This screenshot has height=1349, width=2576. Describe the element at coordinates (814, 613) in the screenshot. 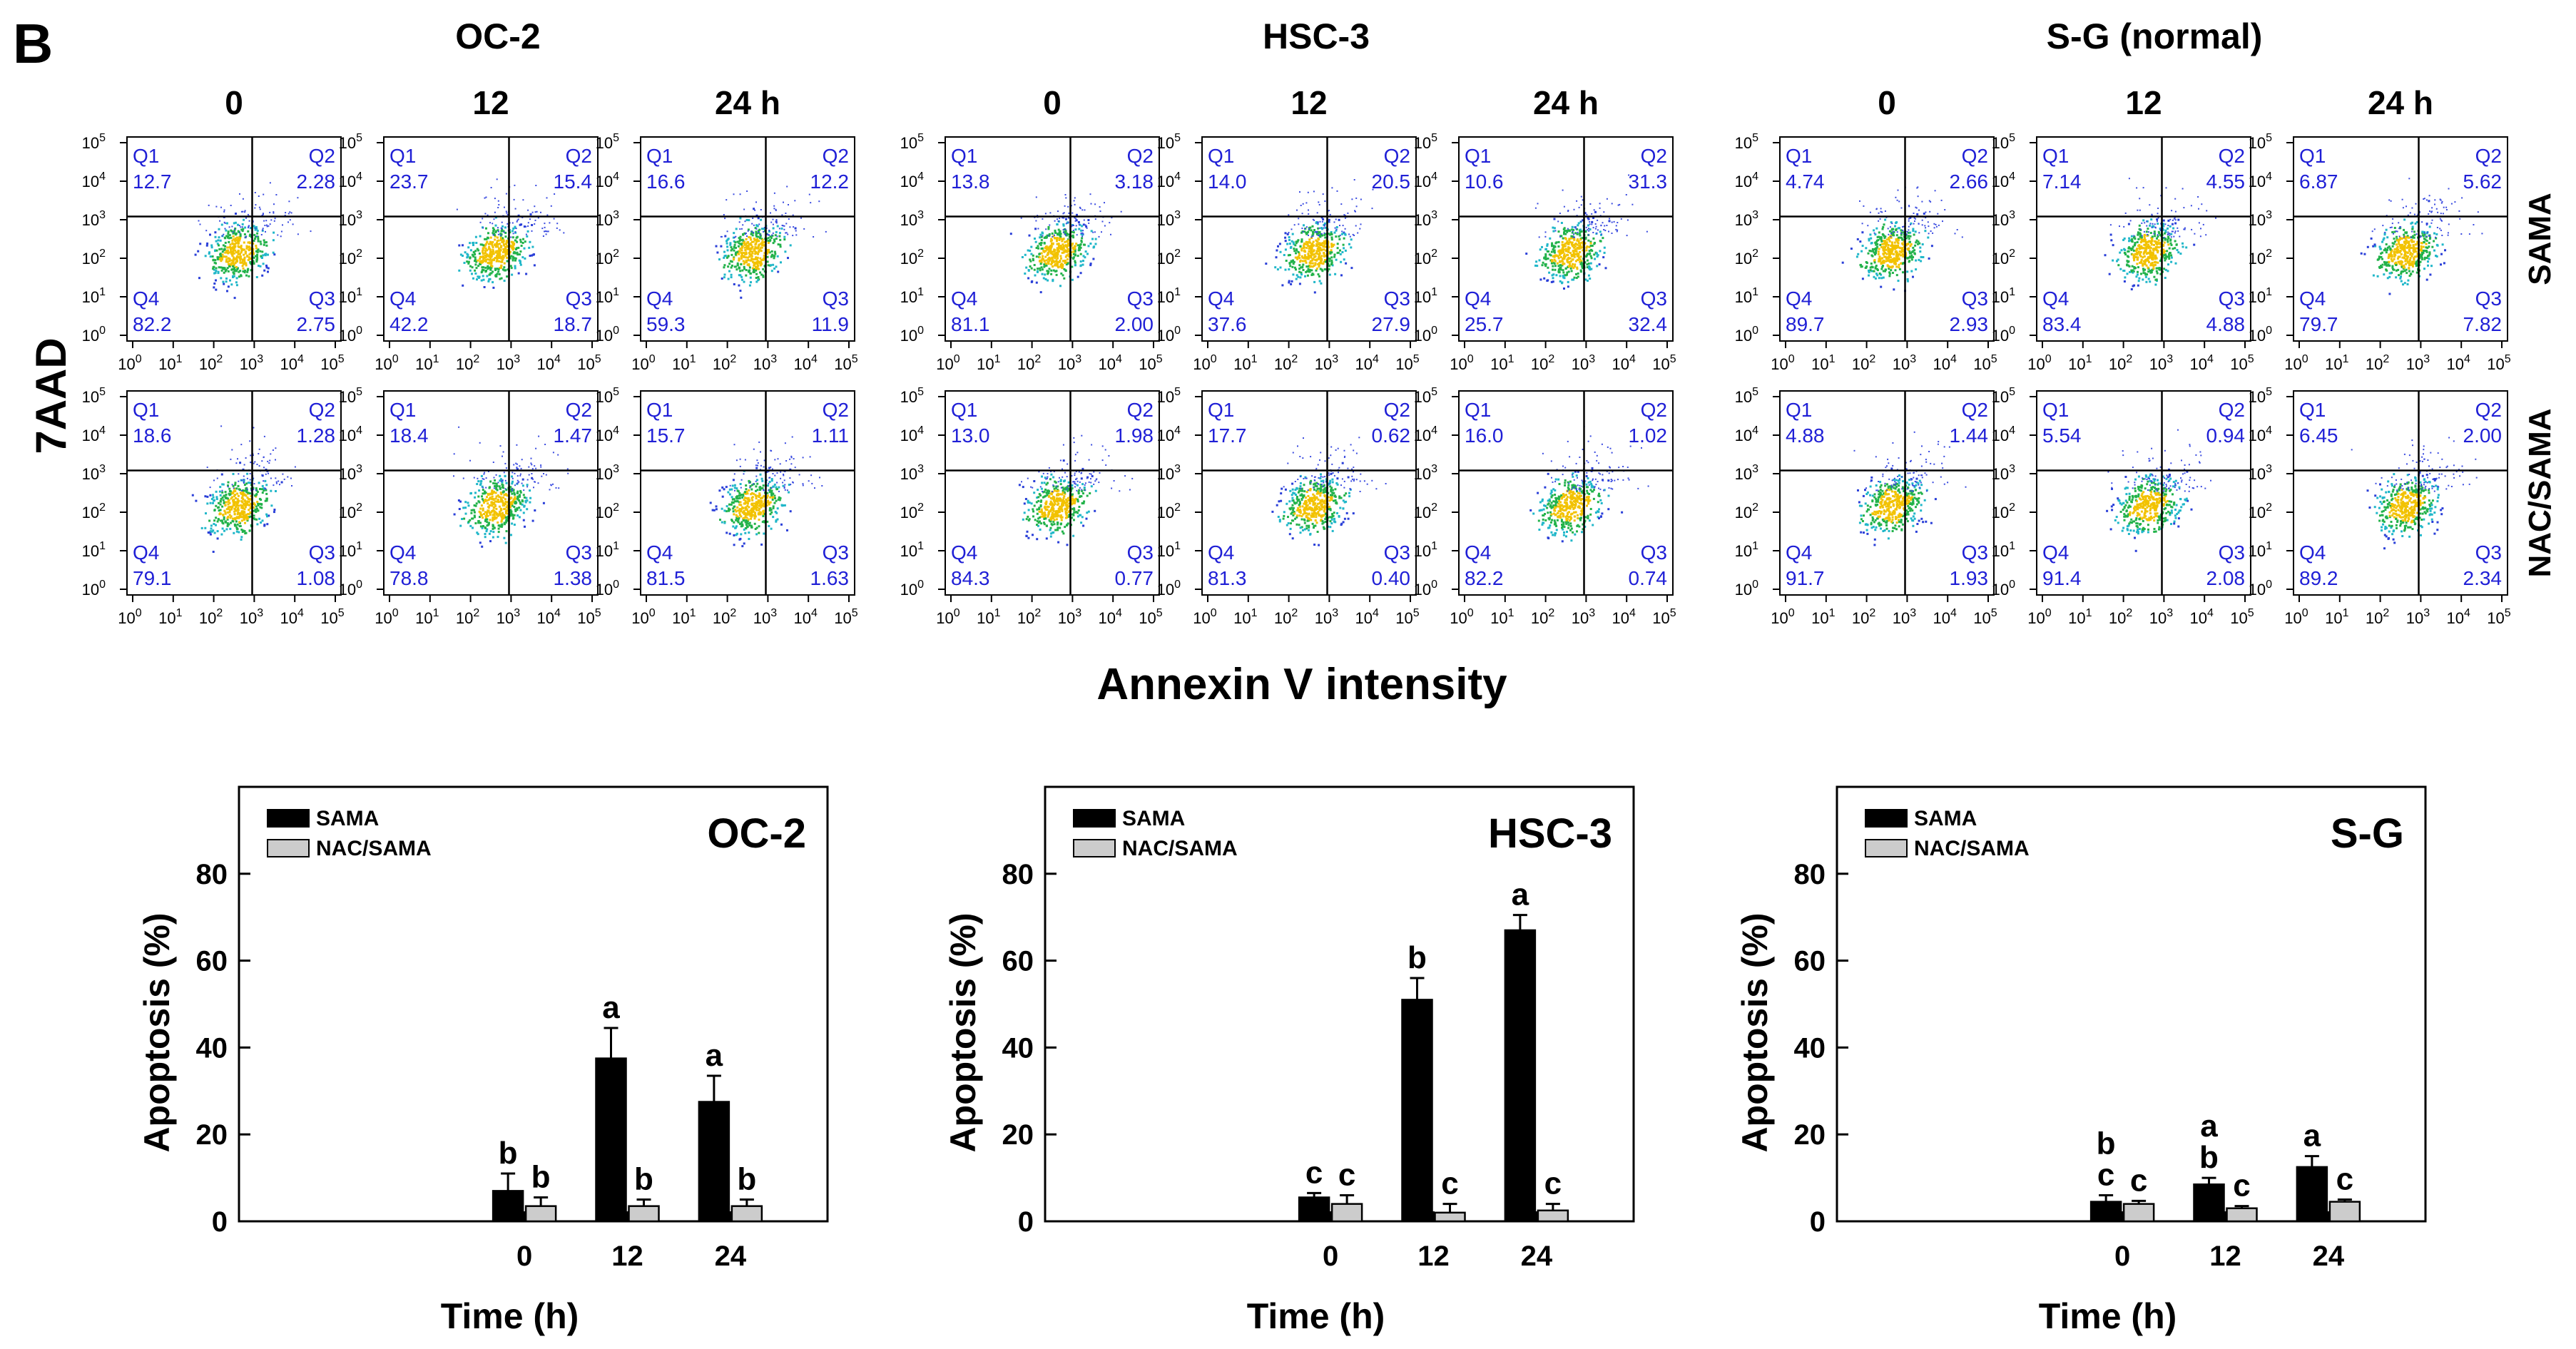

I see `x-tick-exponent: 4` at that location.